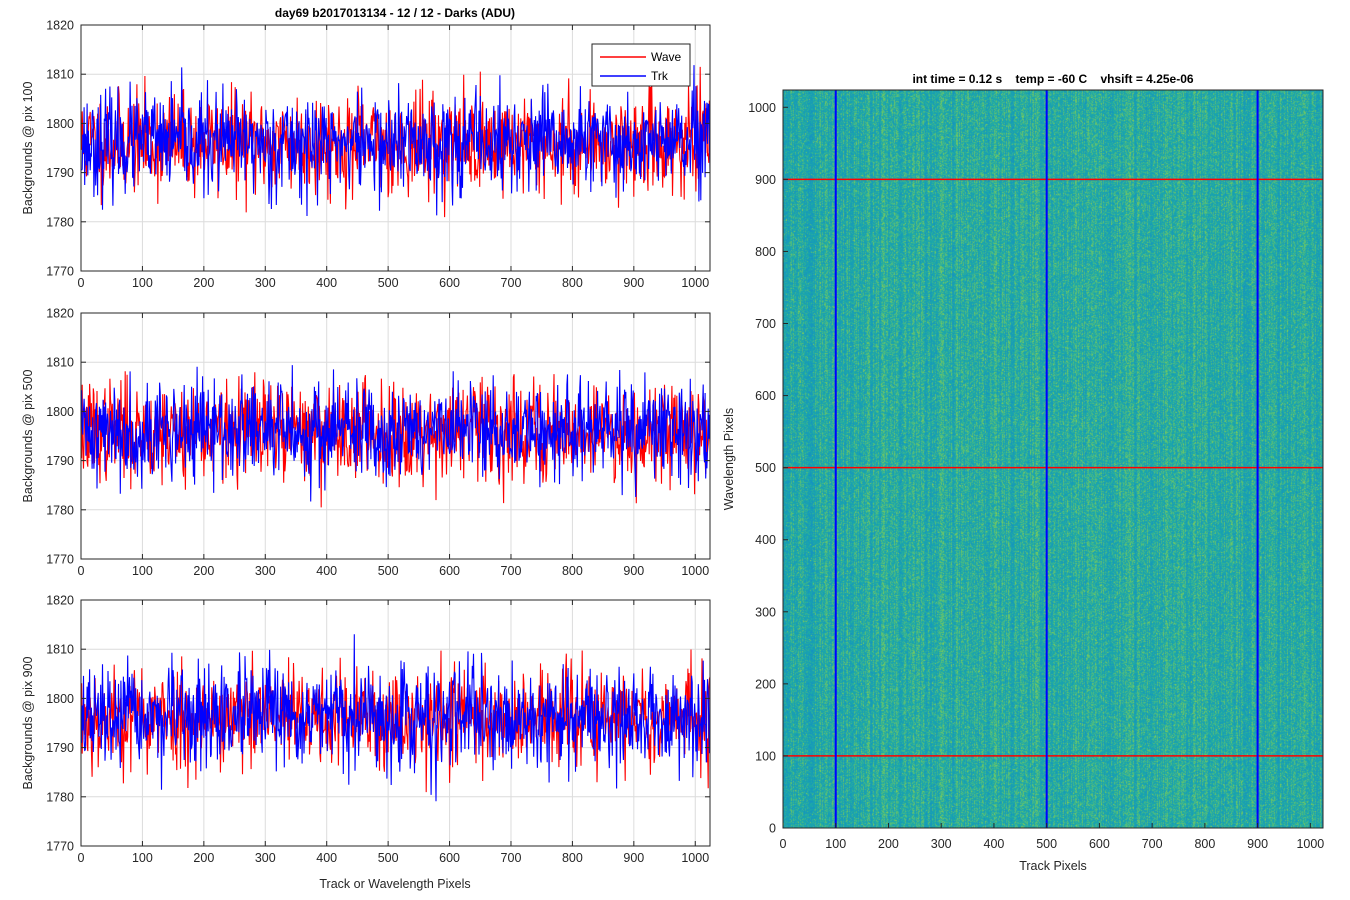  Describe the element at coordinates (28, 436) in the screenshot. I see `y-axis-label: Backgrounds @ pix 500` at that location.